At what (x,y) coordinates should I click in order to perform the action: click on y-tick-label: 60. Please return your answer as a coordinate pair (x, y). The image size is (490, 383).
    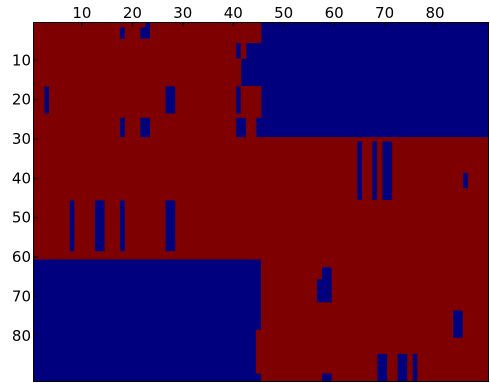
    Looking at the image, I should click on (21, 257).